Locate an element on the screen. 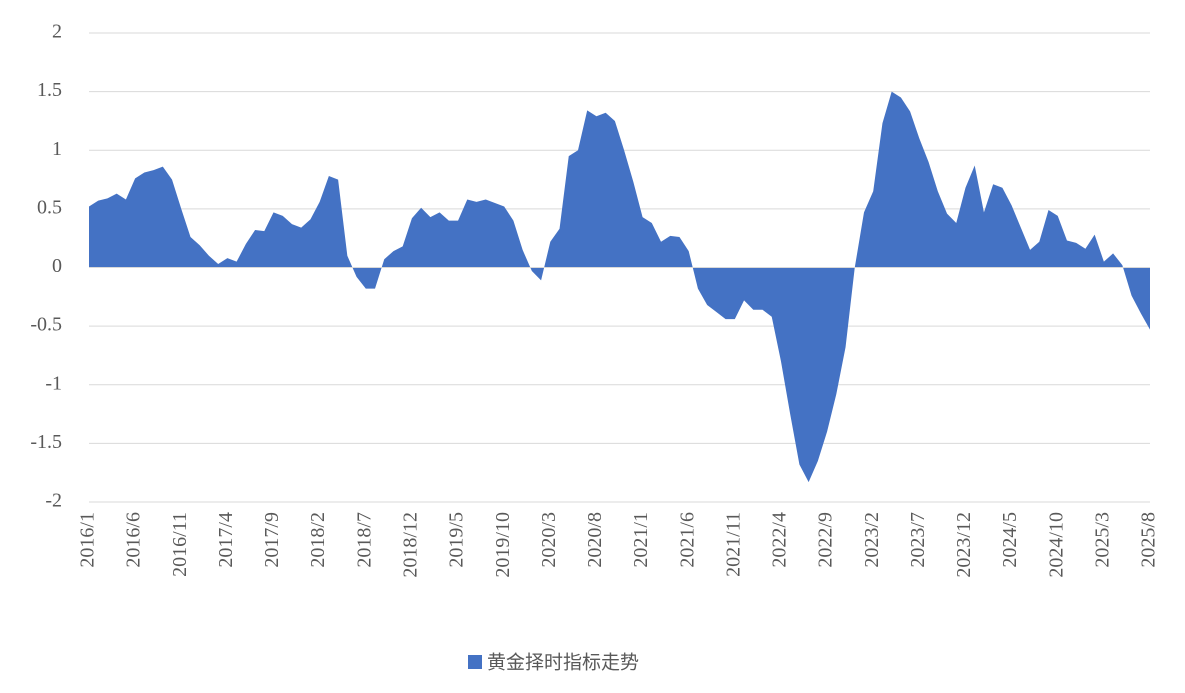  x-tick-label: 2019/5 is located at coordinates (457, 540).